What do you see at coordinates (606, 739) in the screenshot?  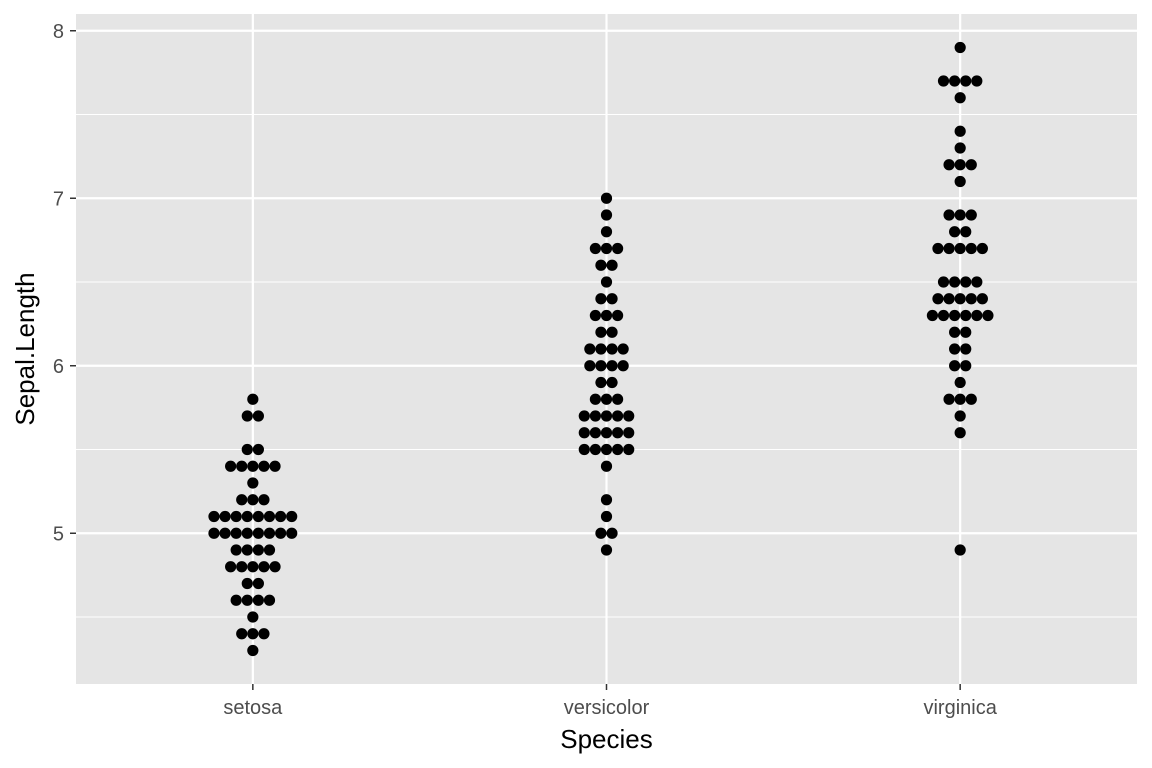 I see `x-axis-title: Species` at bounding box center [606, 739].